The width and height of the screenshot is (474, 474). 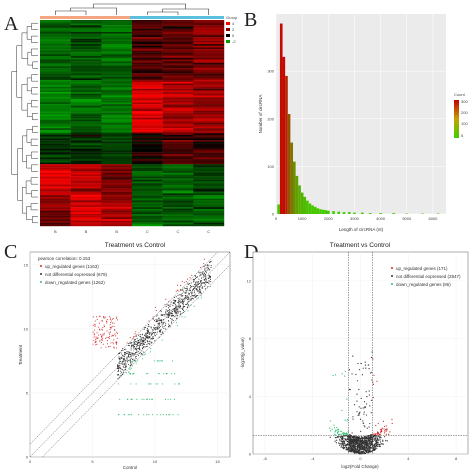 What do you see at coordinates (35, 65) in the screenshot?
I see `dendrogram-branch` at bounding box center [35, 65].